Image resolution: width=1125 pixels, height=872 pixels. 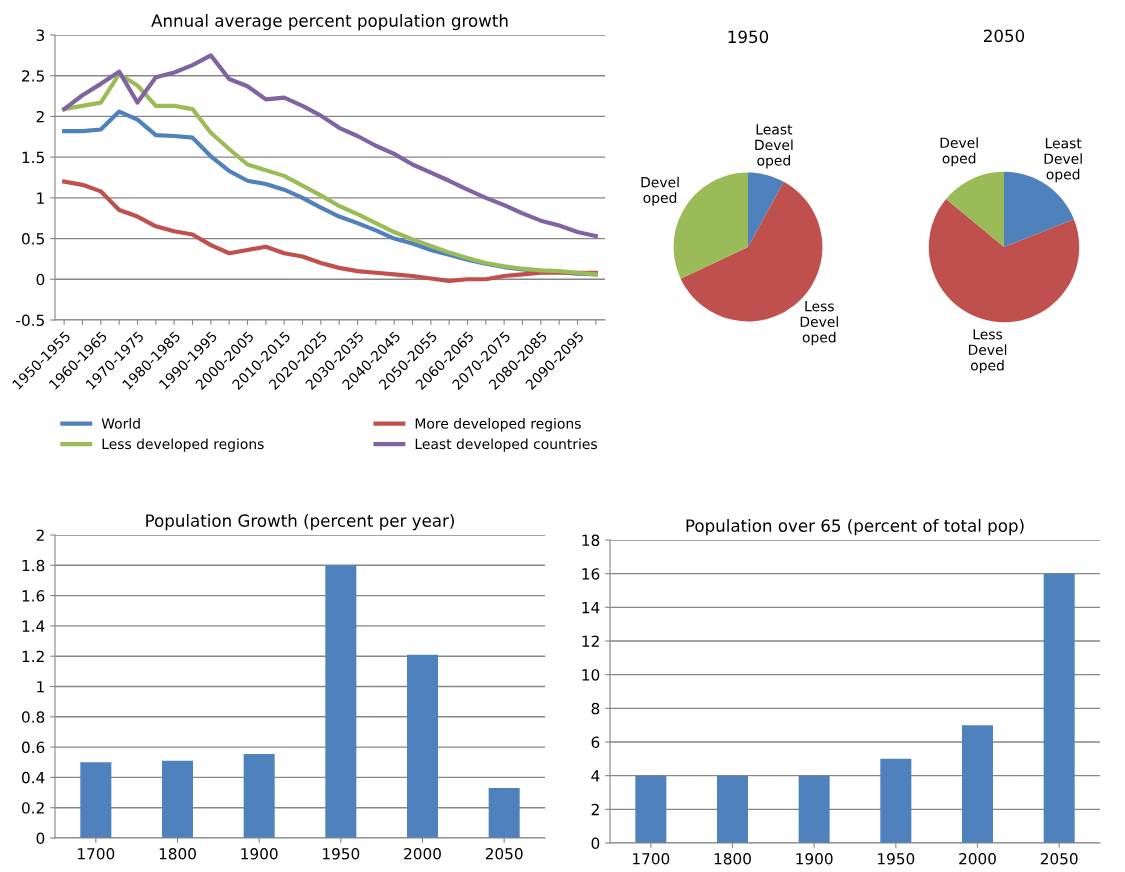 What do you see at coordinates (591, 675) in the screenshot?
I see `y-tick-label: 10` at bounding box center [591, 675].